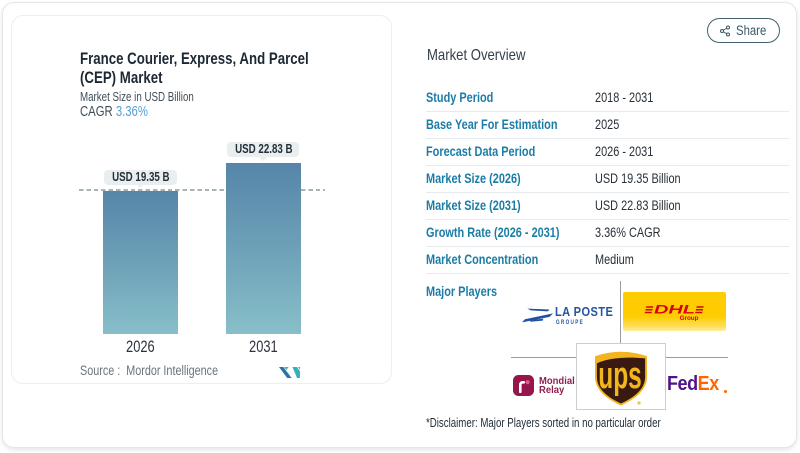  I want to click on svg-text: ups, so click(620, 376).